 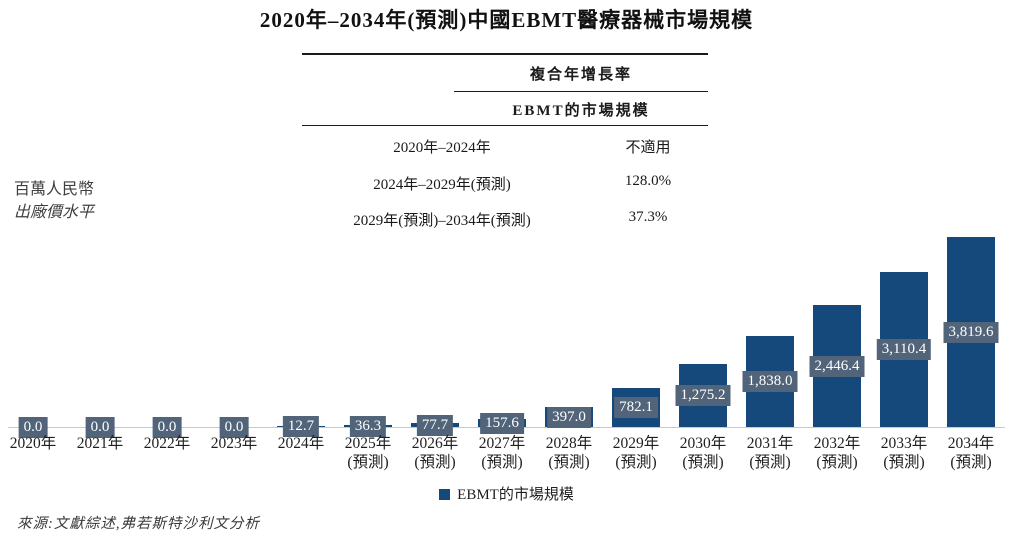 I want to click on x-tick-label: 2033年 (預測), so click(x=904, y=453).